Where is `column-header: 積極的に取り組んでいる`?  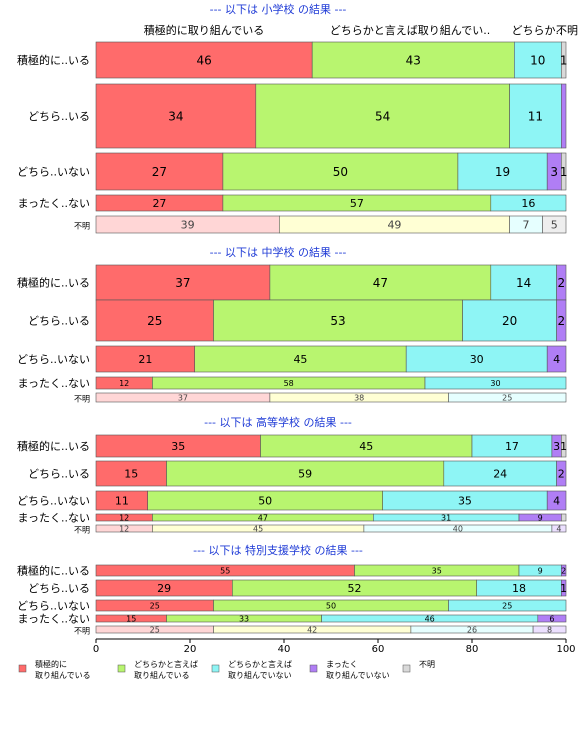 column-header: 積極的に取り組んでいる is located at coordinates (204, 30).